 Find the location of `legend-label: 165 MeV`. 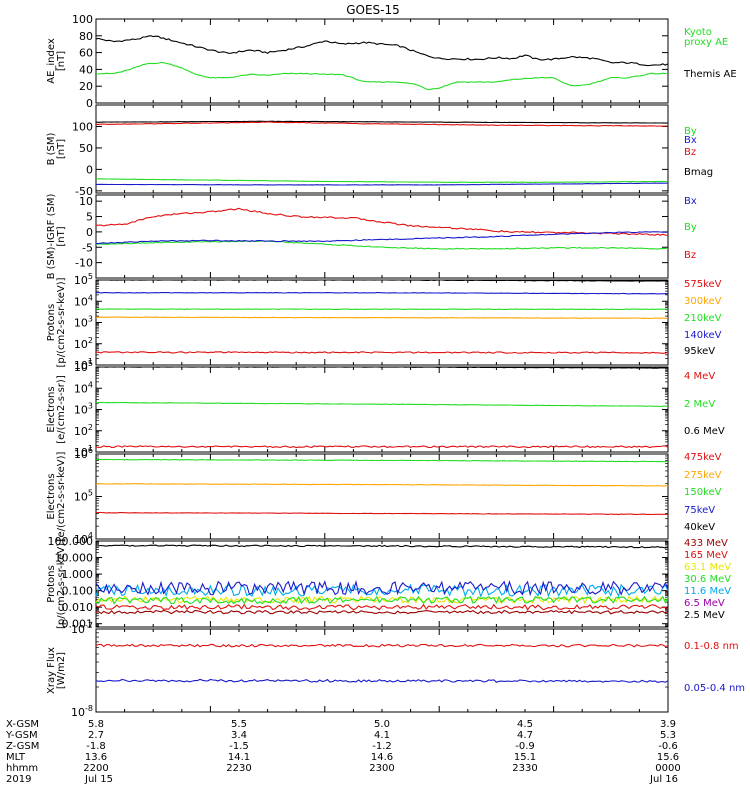

legend-label: 165 MeV is located at coordinates (706, 555).